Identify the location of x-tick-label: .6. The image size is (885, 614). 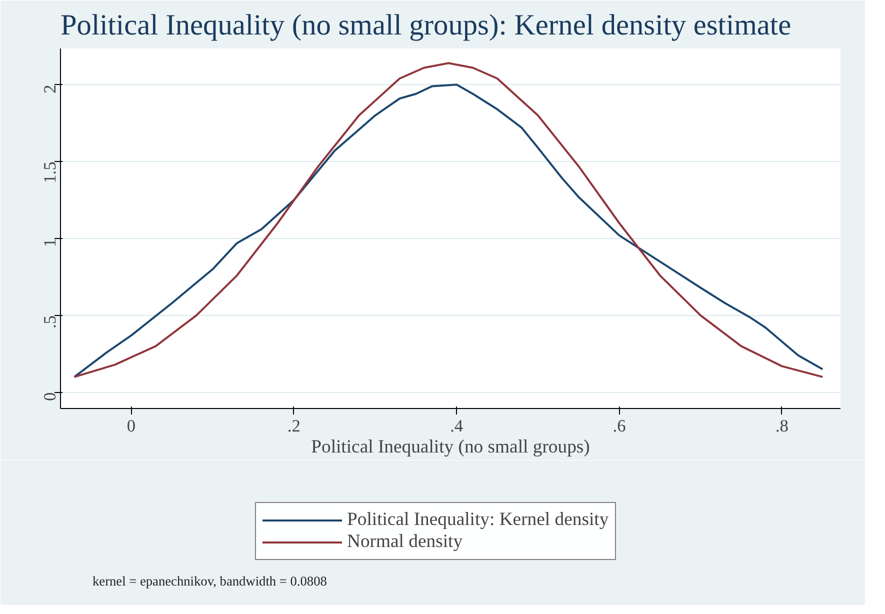
(619, 426).